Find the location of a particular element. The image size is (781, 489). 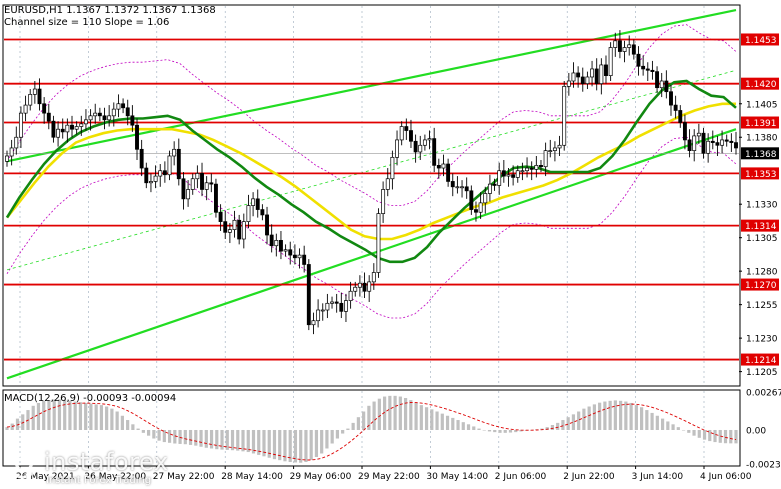

time-tick-label: 30 May 14:00 is located at coordinates (457, 477).